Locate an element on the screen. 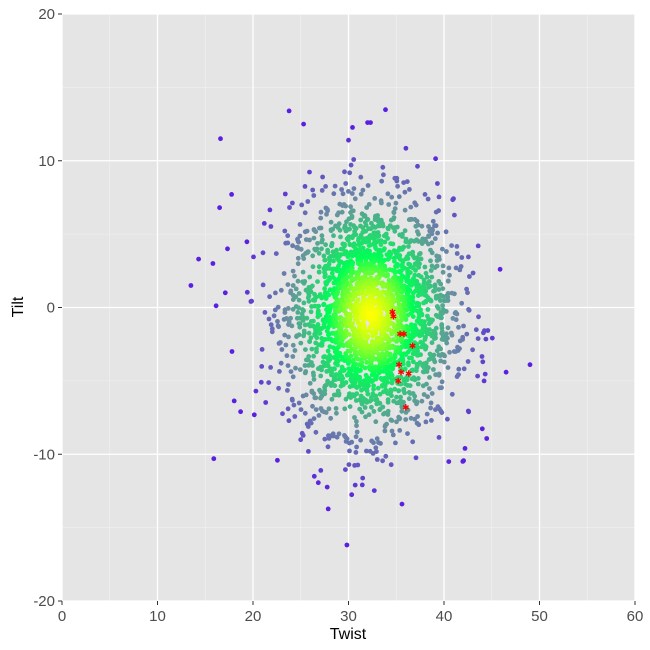 This screenshot has width=650, height=650. x-tick-label: 10 is located at coordinates (157, 616).